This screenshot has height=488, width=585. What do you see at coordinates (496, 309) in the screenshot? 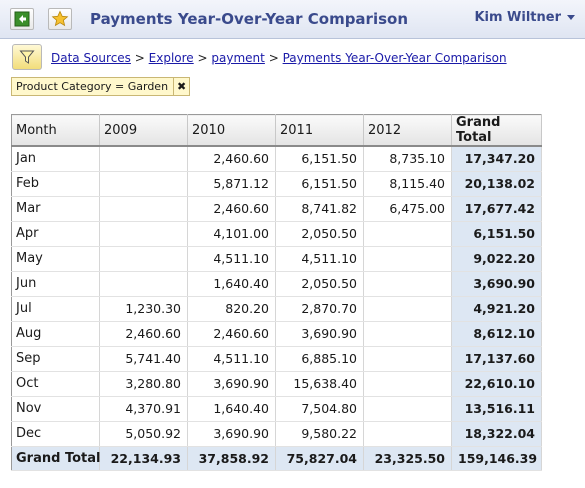
I see `grand-total-cell: 4,921.20` at bounding box center [496, 309].